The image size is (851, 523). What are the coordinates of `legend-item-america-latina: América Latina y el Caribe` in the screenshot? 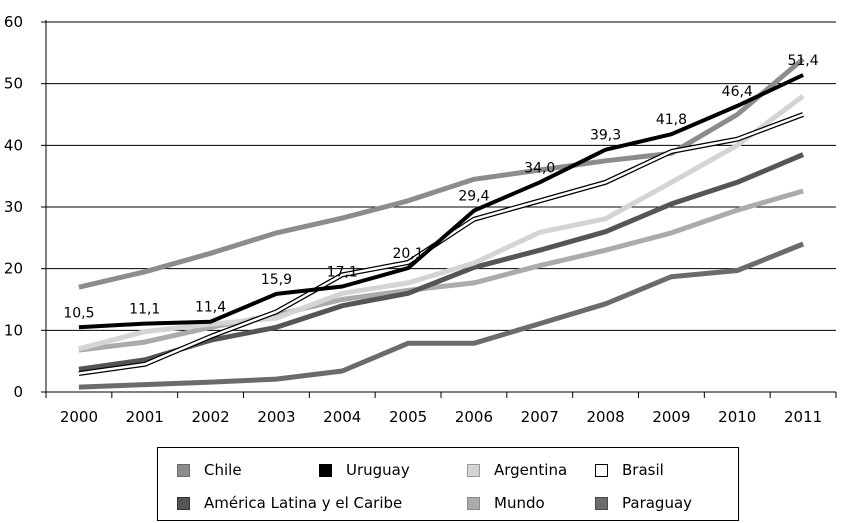 It's located at (289, 503).